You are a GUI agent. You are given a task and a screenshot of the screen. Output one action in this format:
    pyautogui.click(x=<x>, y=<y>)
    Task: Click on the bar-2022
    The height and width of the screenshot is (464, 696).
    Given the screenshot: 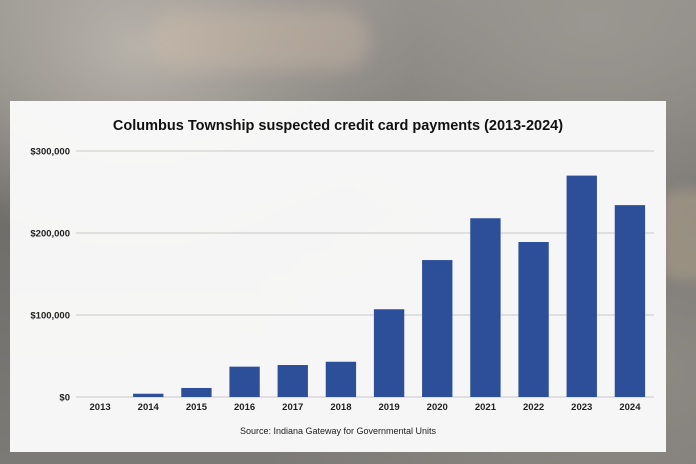 What is the action you would take?
    pyautogui.click(x=533, y=319)
    